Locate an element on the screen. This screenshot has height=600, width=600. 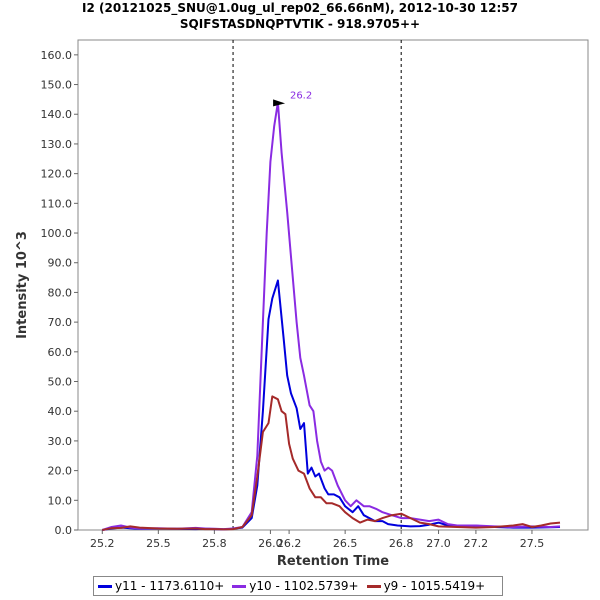
peak-marker-icon is located at coordinates (279, 103).